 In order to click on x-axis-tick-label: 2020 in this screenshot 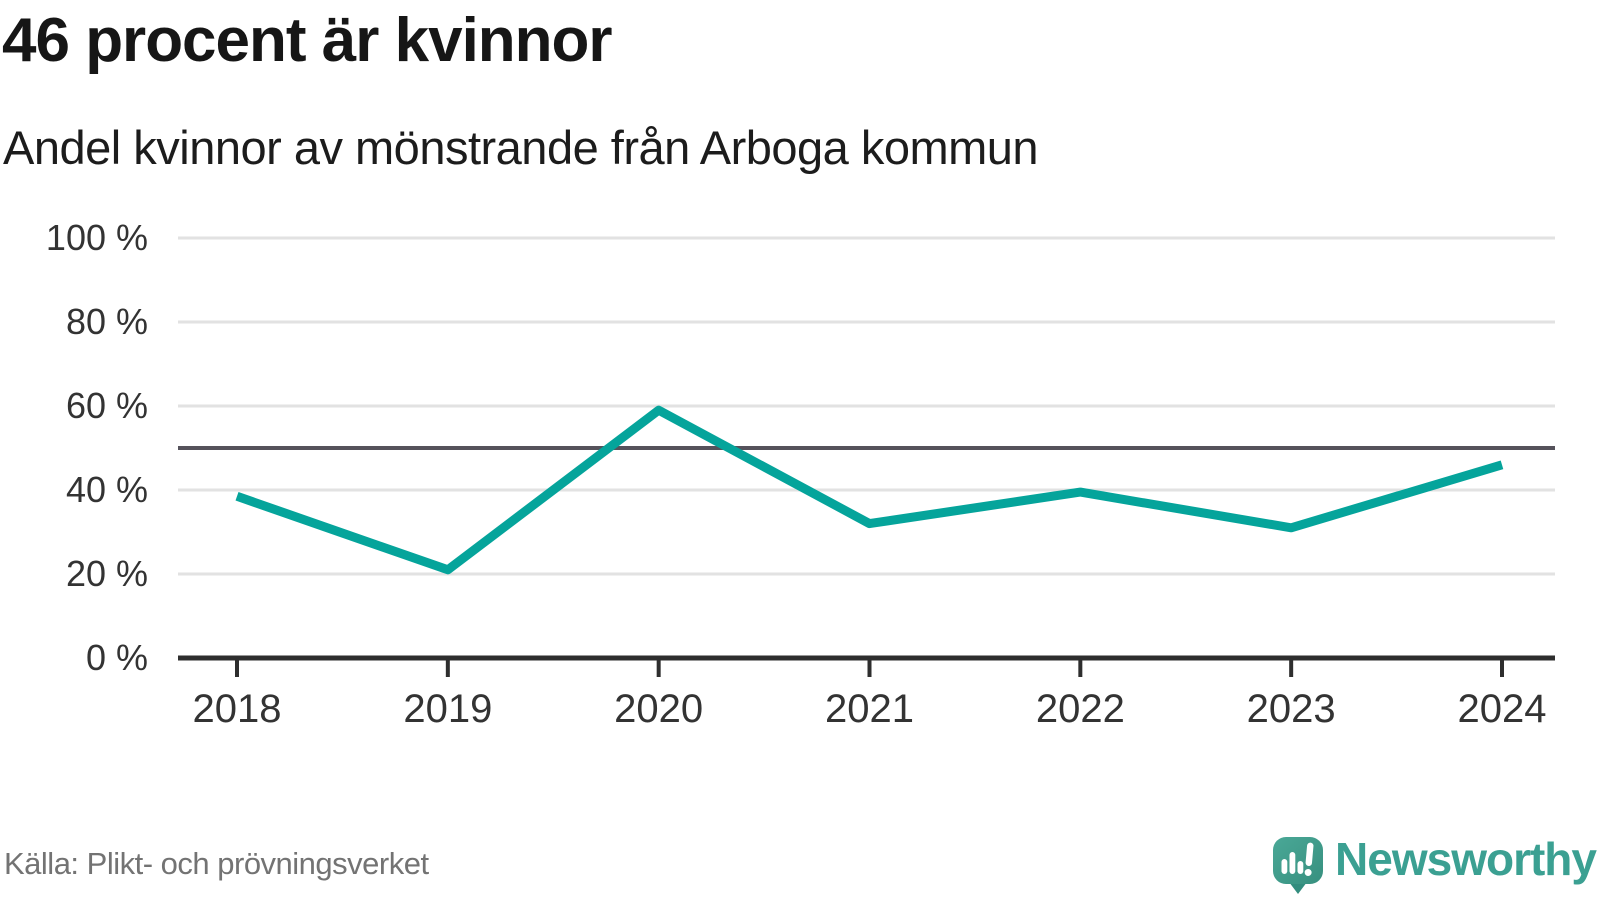, I will do `click(658, 709)`.